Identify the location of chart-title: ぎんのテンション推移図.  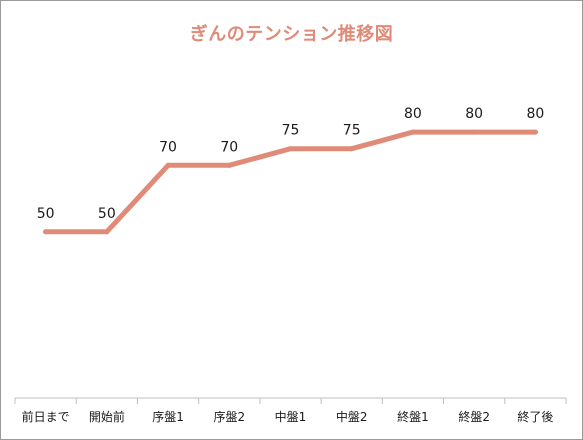
(291, 34).